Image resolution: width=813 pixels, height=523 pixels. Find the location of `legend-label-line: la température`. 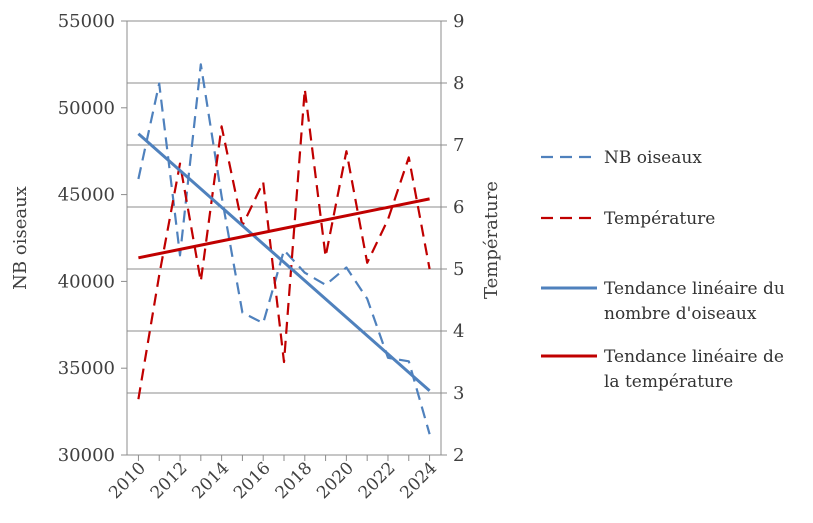

legend-label-line: la température is located at coordinates (668, 382).